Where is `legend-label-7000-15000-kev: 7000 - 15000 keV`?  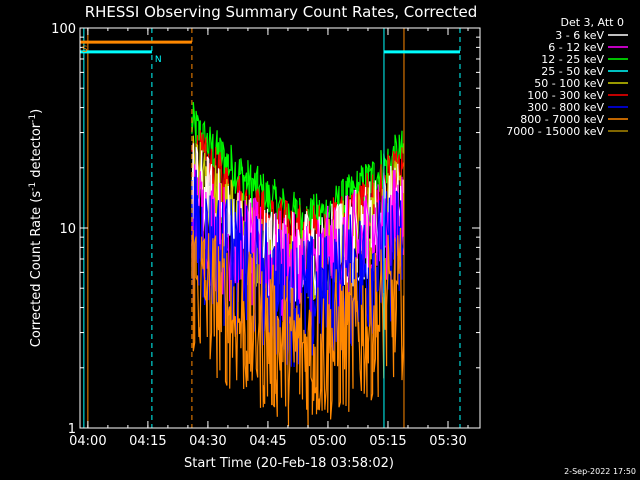 legend-label-7000-15000-kev: 7000 - 15000 keV is located at coordinates (555, 131).